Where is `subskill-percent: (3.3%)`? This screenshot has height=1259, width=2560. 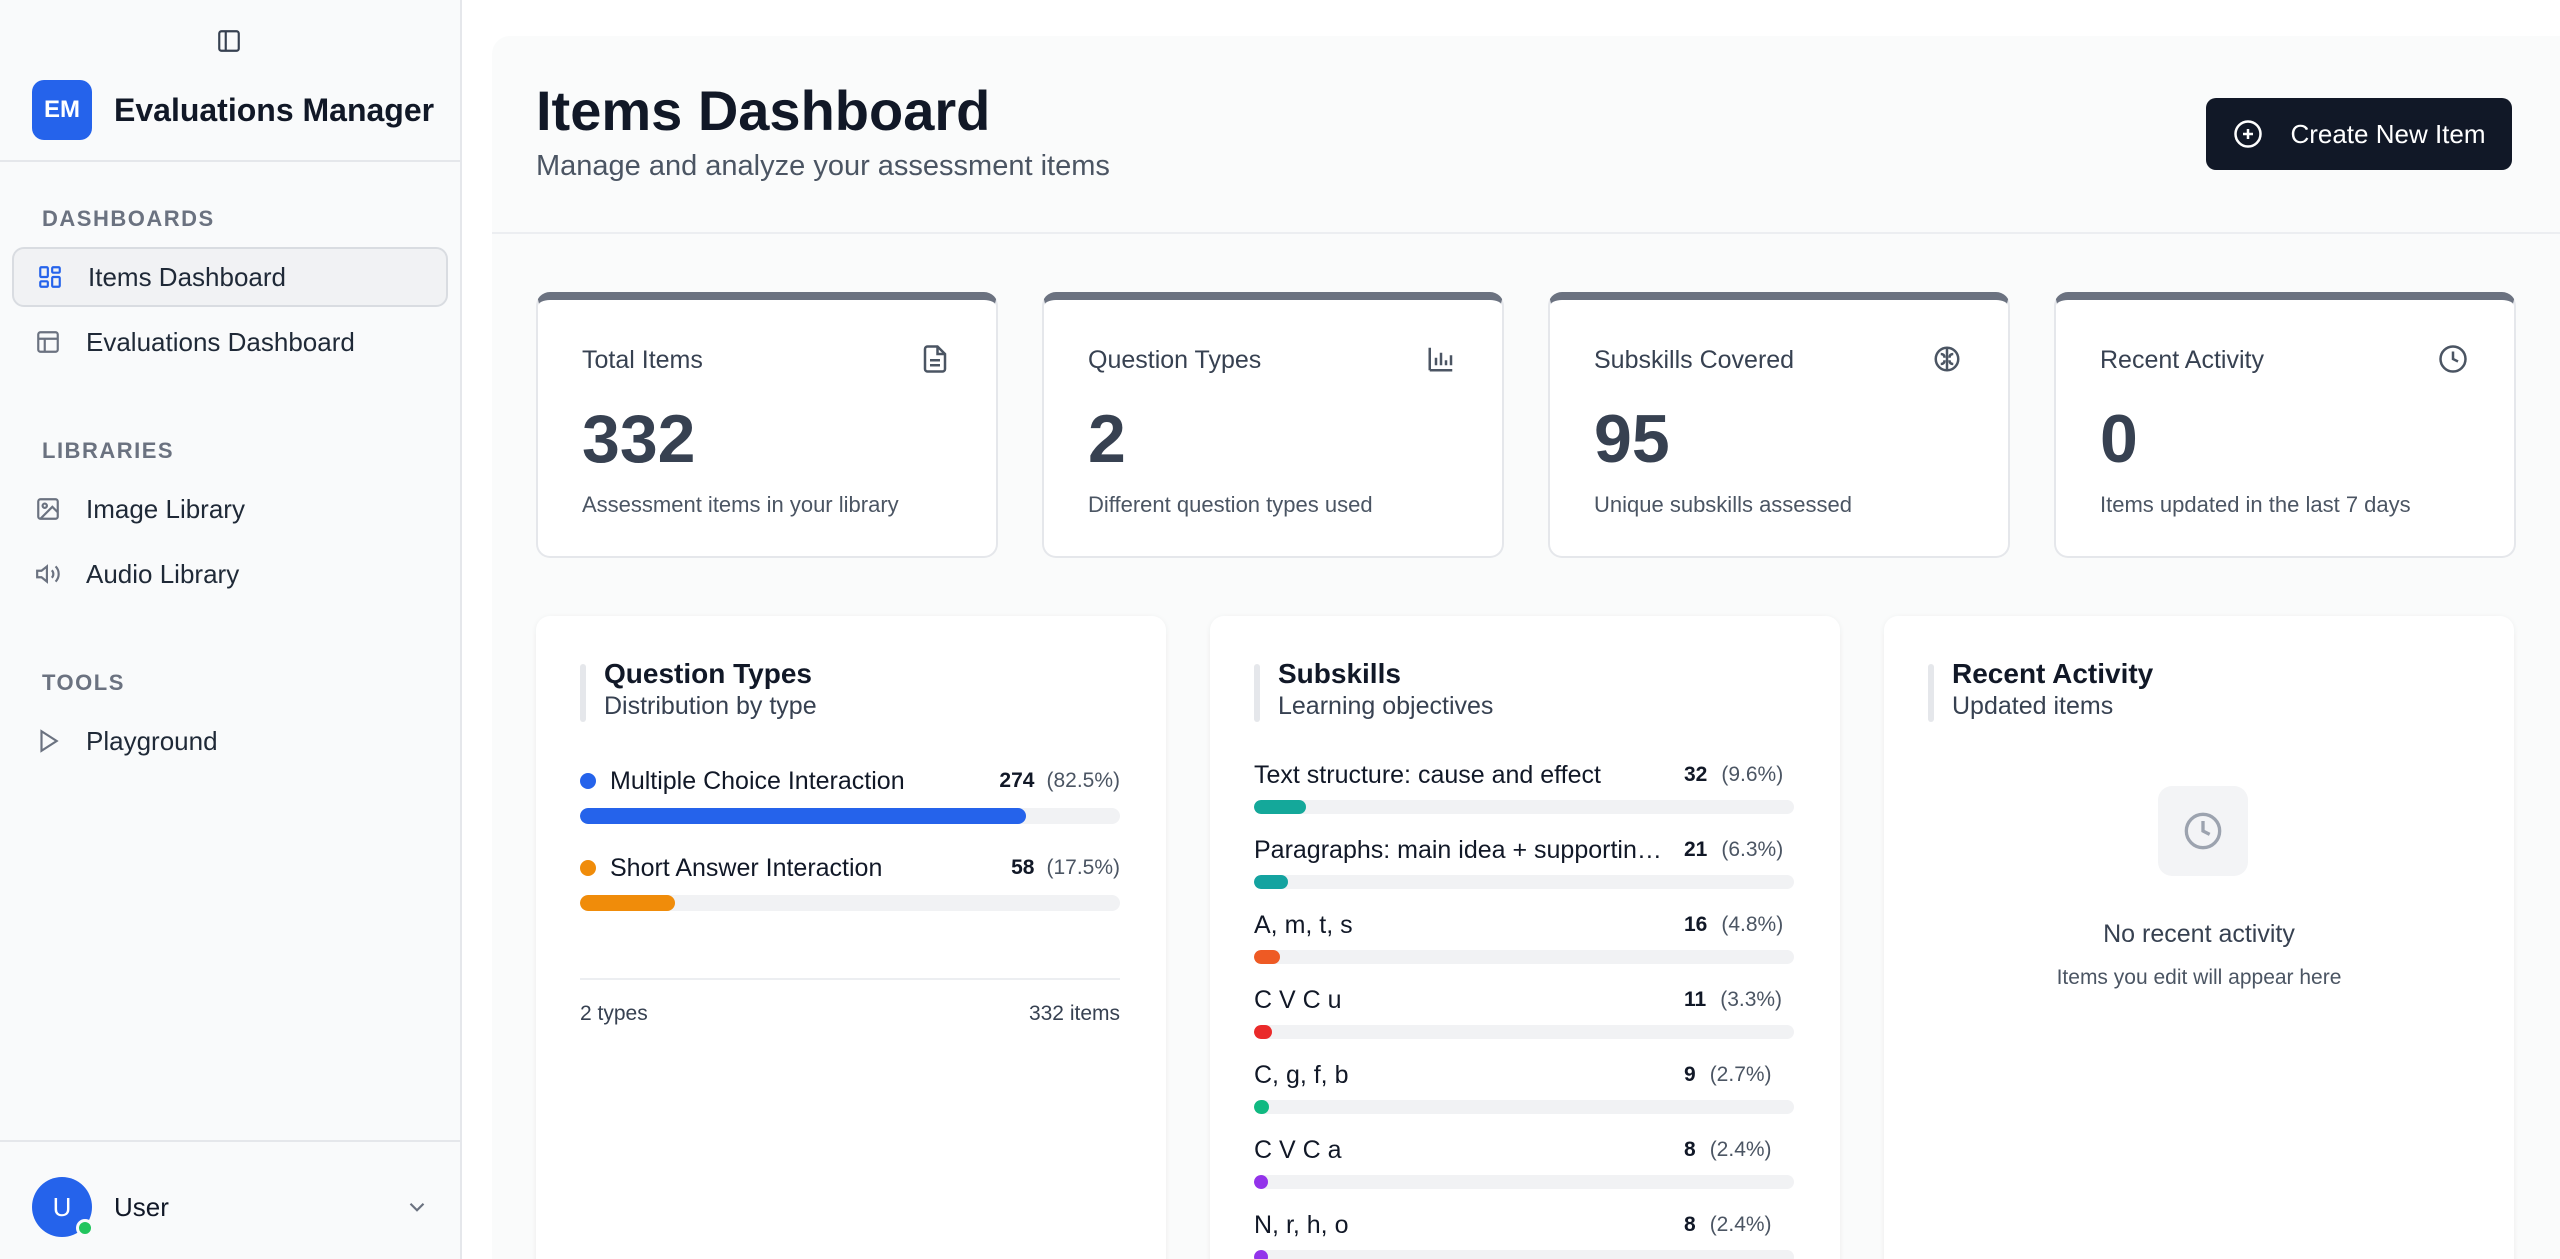 subskill-percent: (3.3%) is located at coordinates (1751, 999).